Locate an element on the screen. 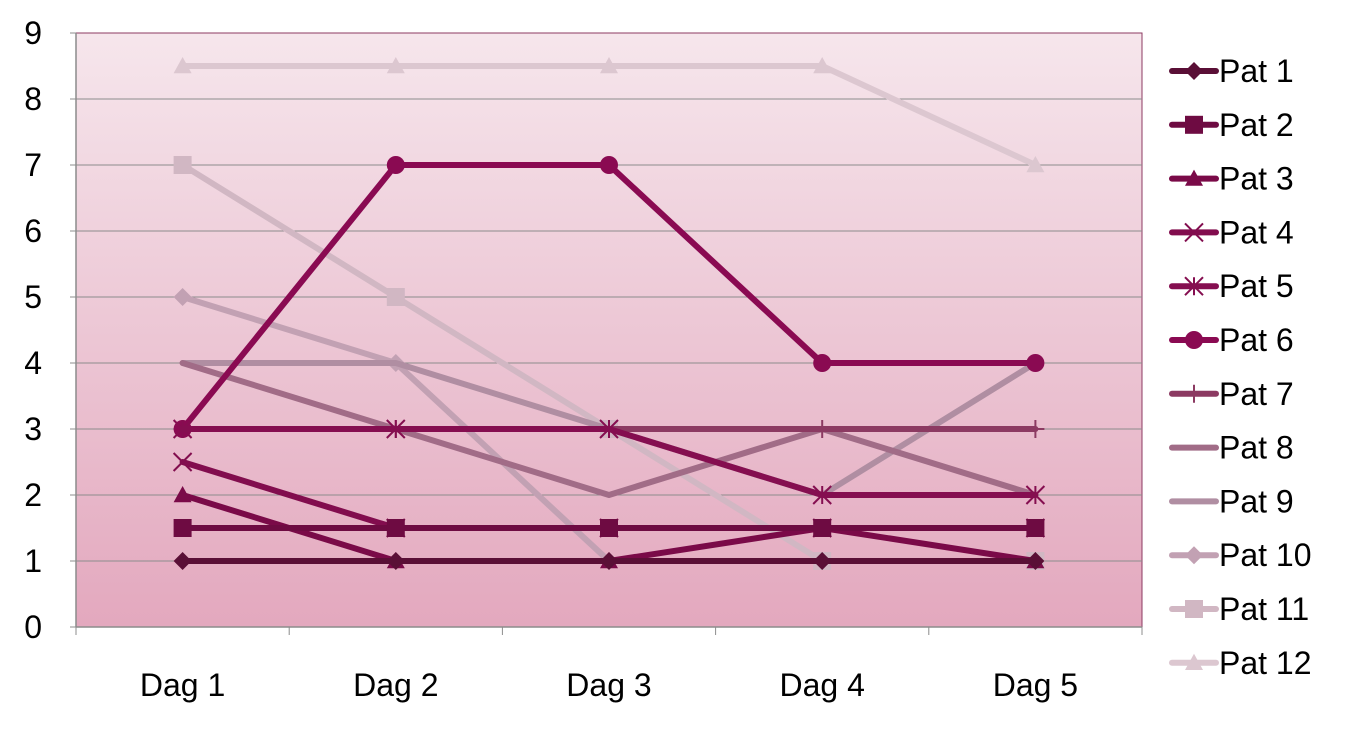 Image resolution: width=1349 pixels, height=730 pixels. x-tick-label: Dag 4 is located at coordinates (822, 685).